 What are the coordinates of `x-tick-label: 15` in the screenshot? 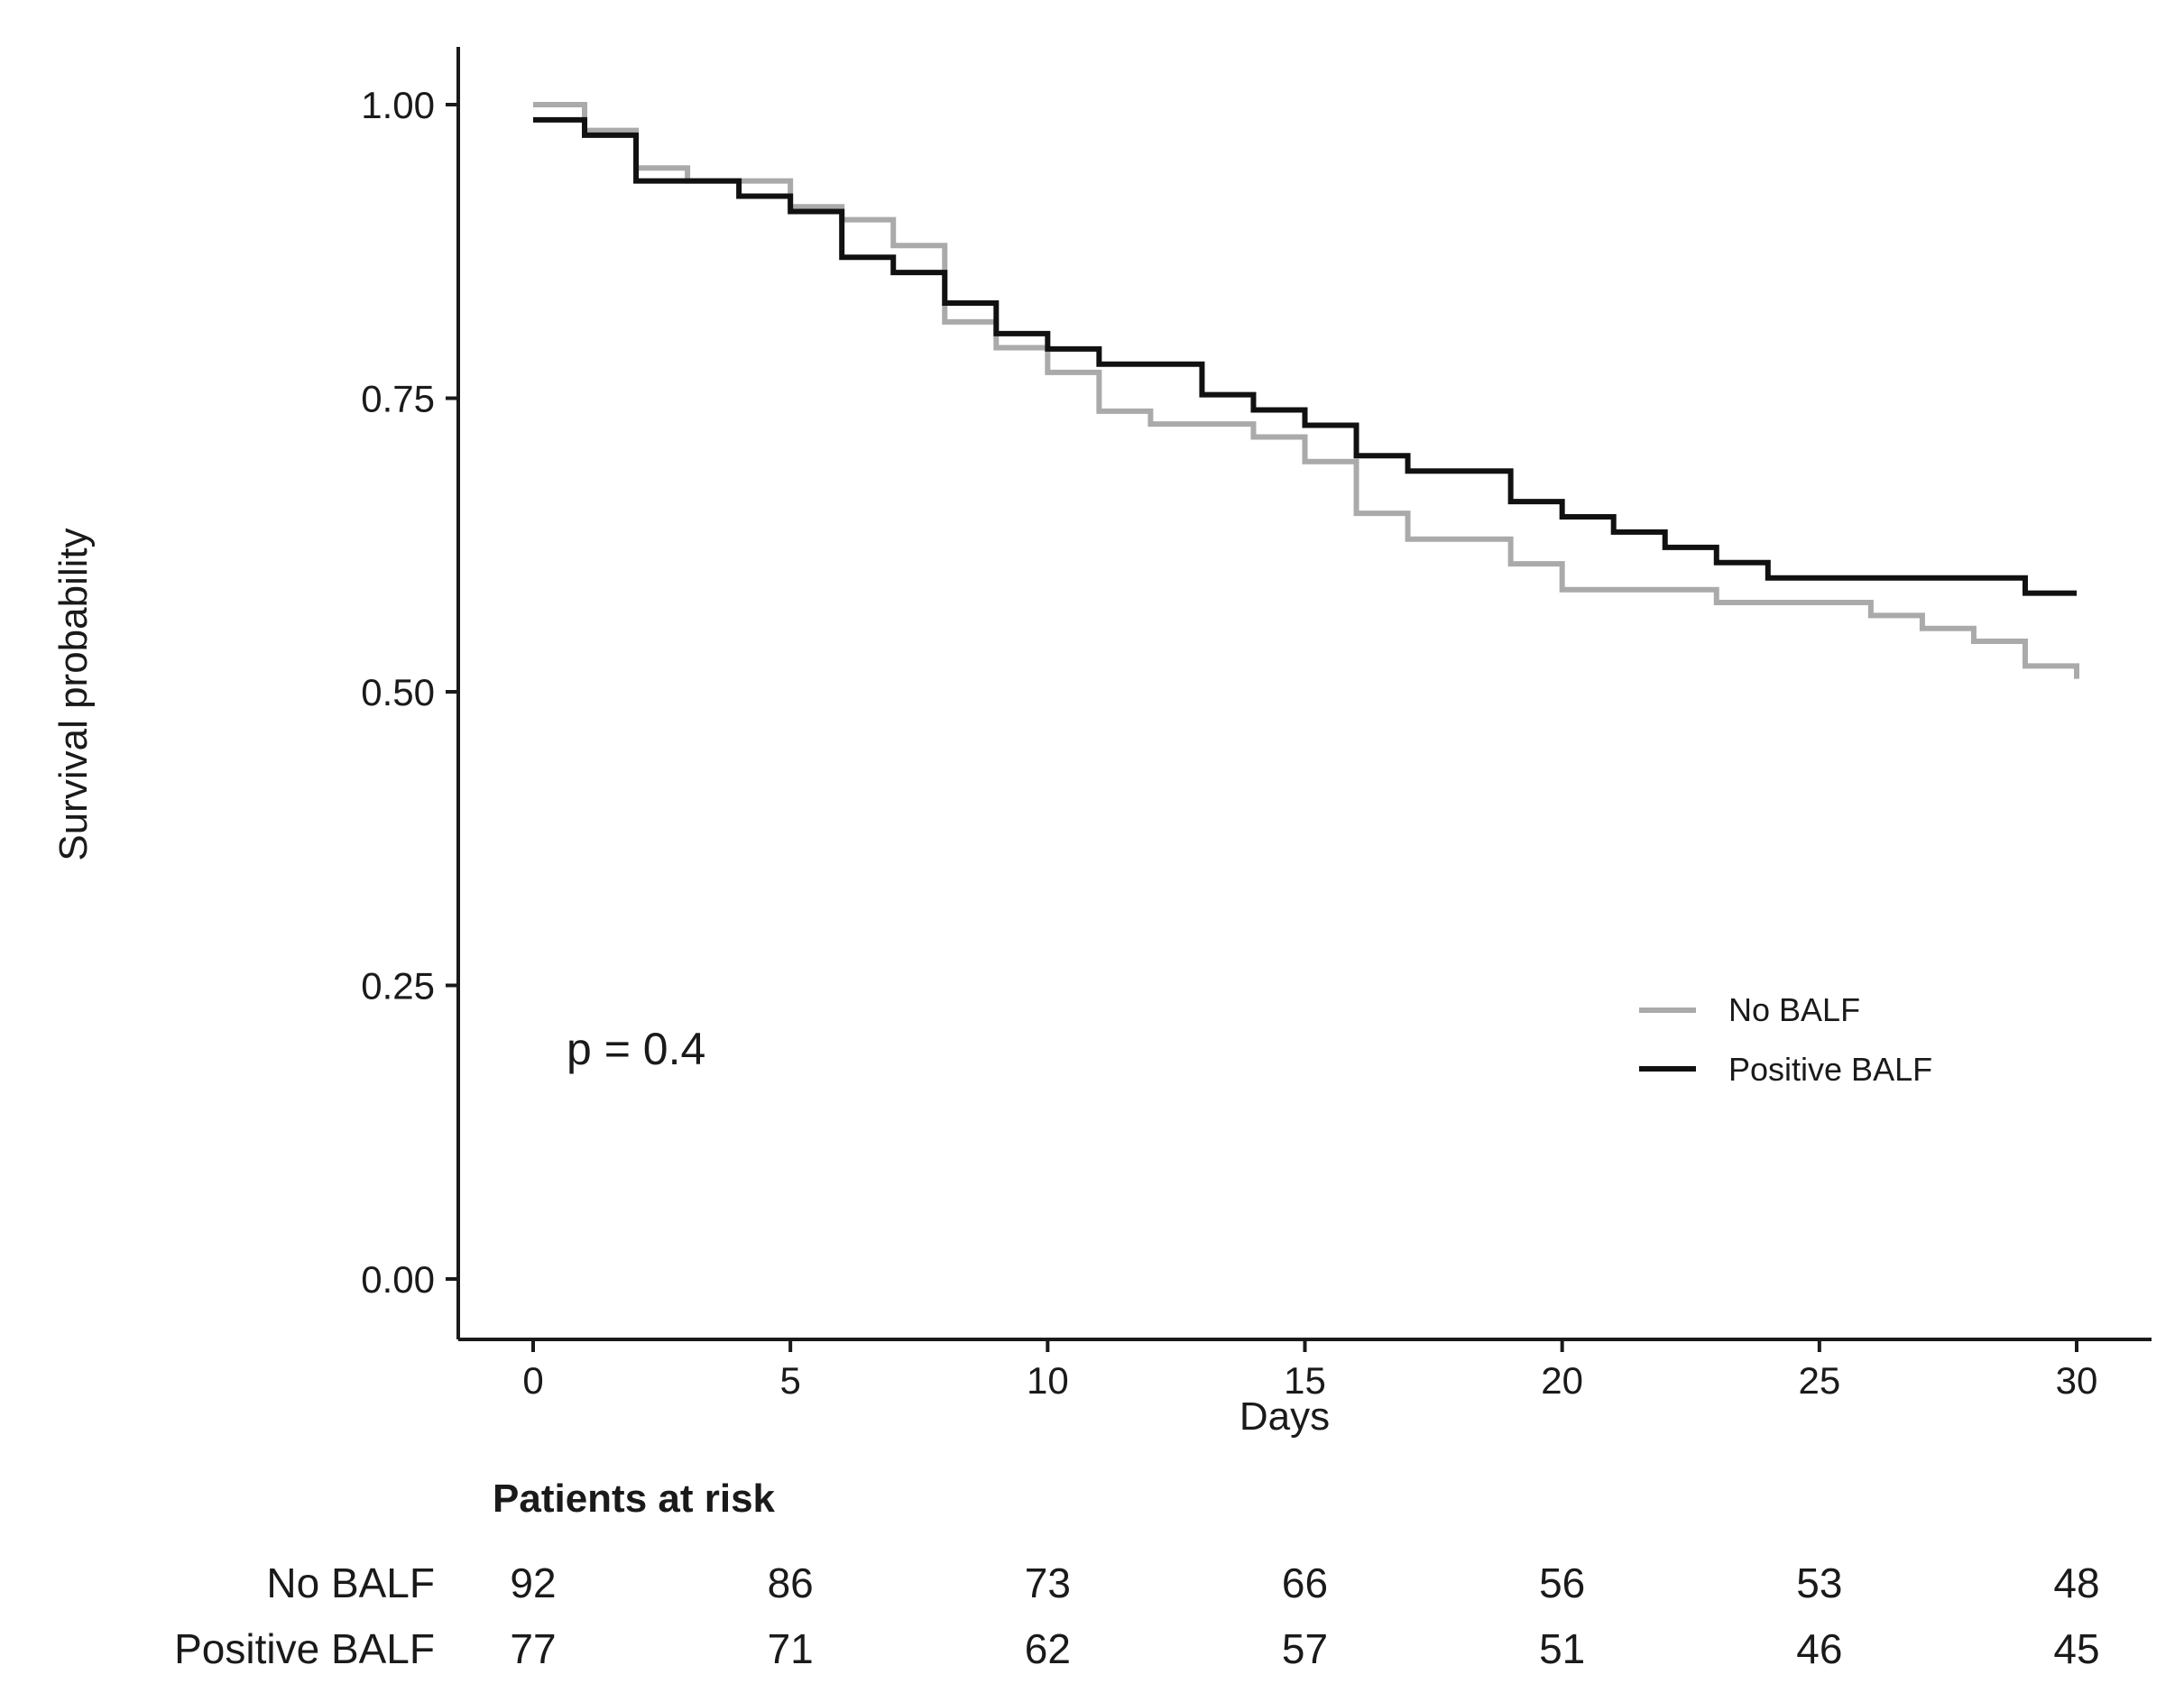 It's located at (1305, 1380).